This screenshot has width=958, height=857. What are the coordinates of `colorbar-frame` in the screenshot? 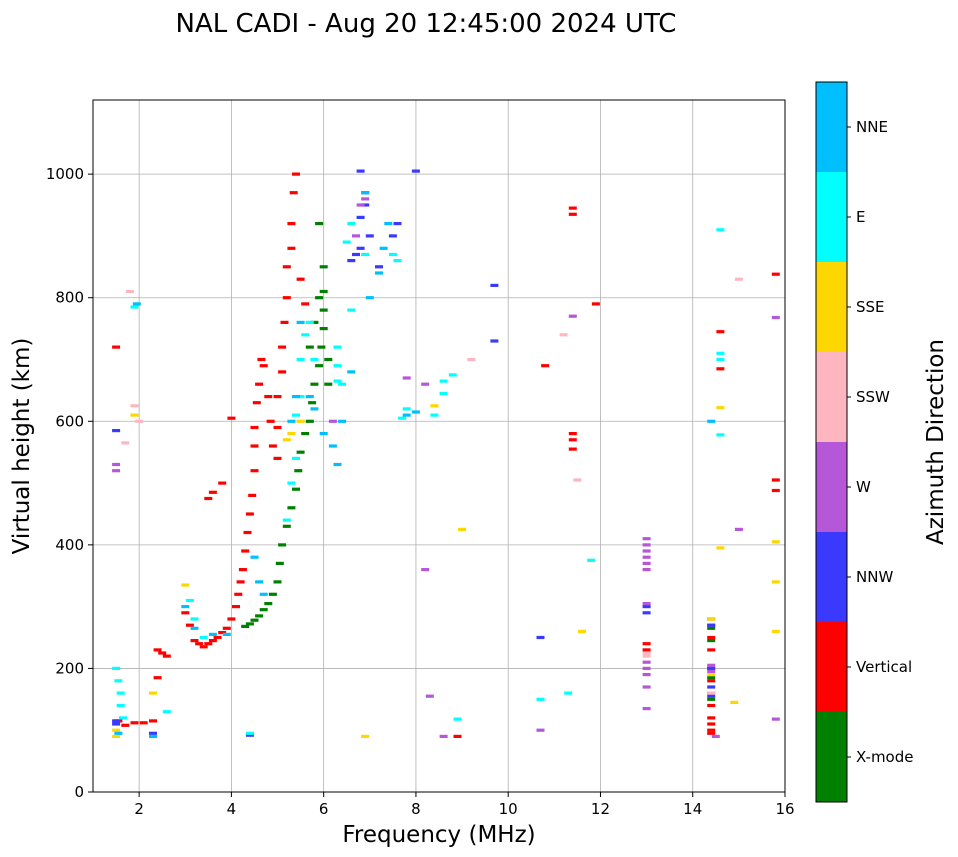 It's located at (831, 442).